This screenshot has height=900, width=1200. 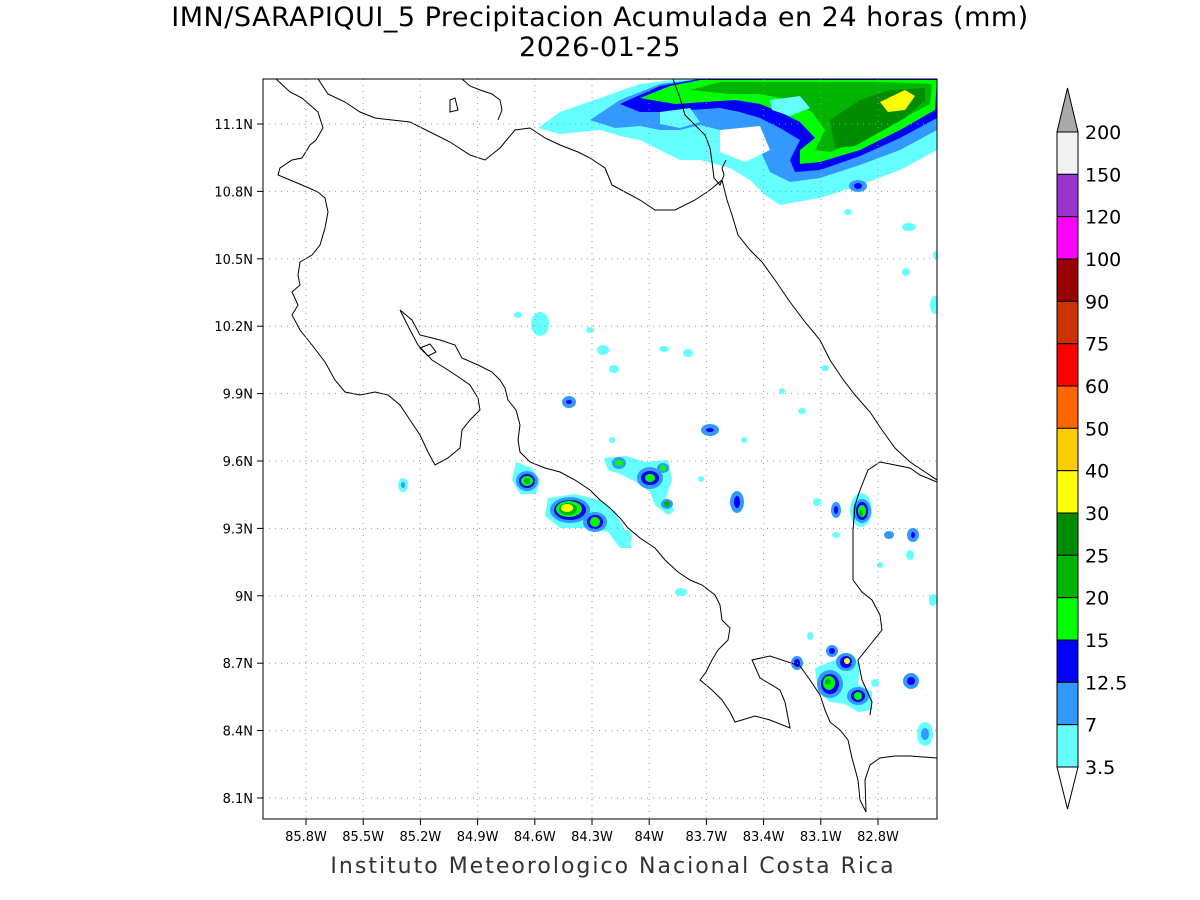 What do you see at coordinates (454, 105) in the screenshot?
I see `lake-island` at bounding box center [454, 105].